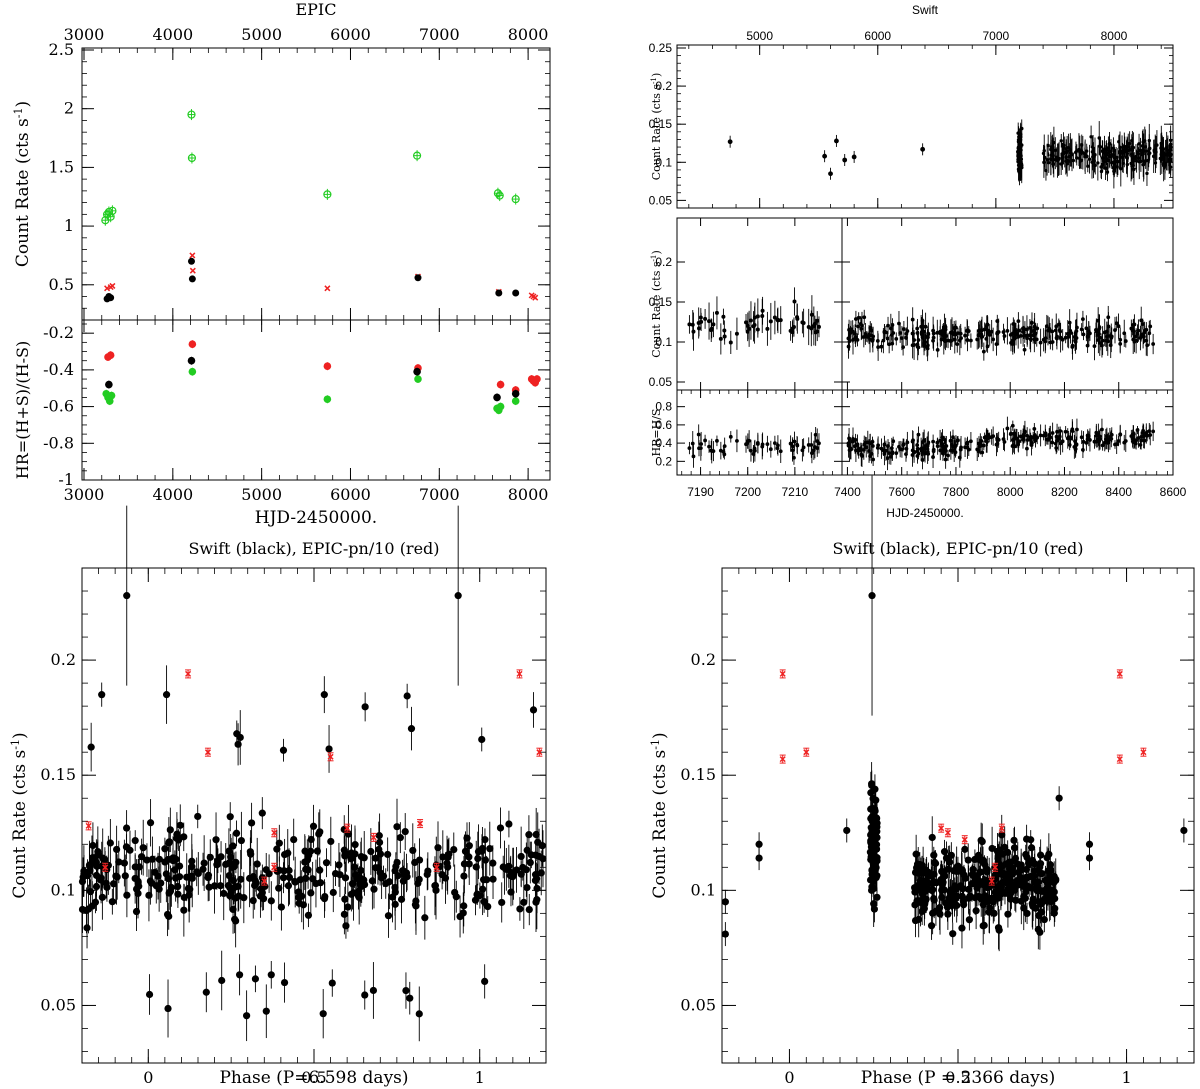  Describe the element at coordinates (316, 184) in the screenshot. I see `epic-rate-frame` at that location.